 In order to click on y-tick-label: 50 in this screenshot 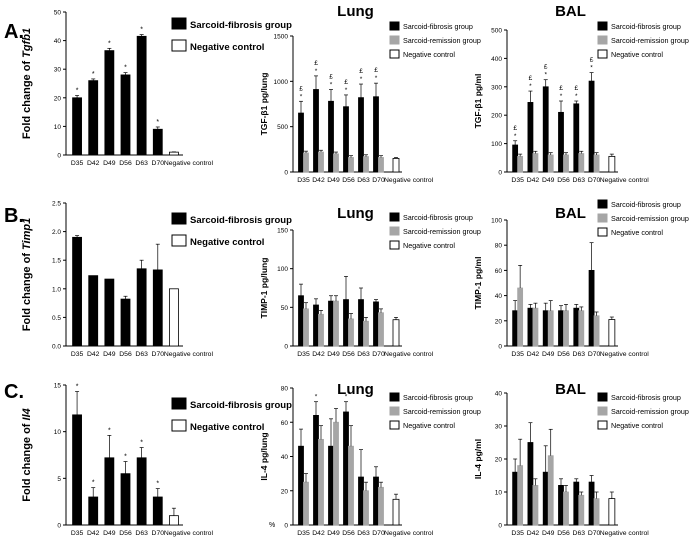, I will do `click(285, 308)`.